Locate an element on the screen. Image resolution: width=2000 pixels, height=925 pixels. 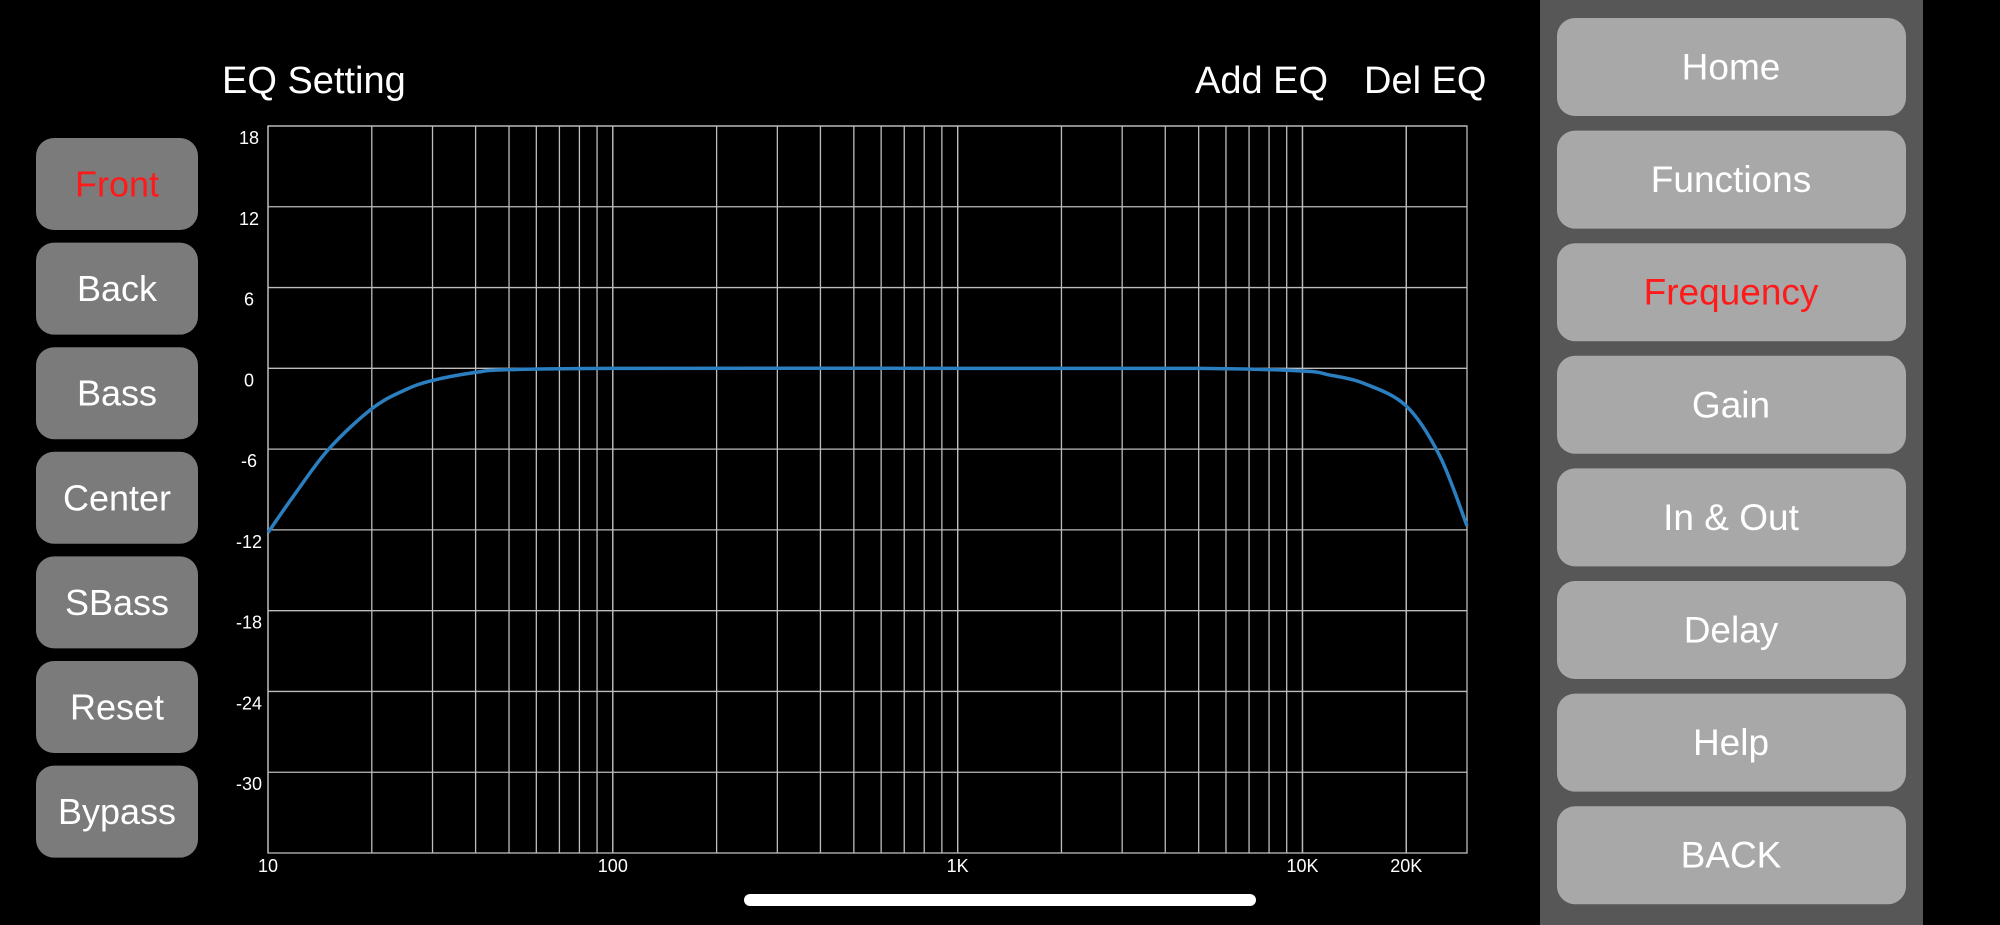
nav-label: Help is located at coordinates (1731, 742).